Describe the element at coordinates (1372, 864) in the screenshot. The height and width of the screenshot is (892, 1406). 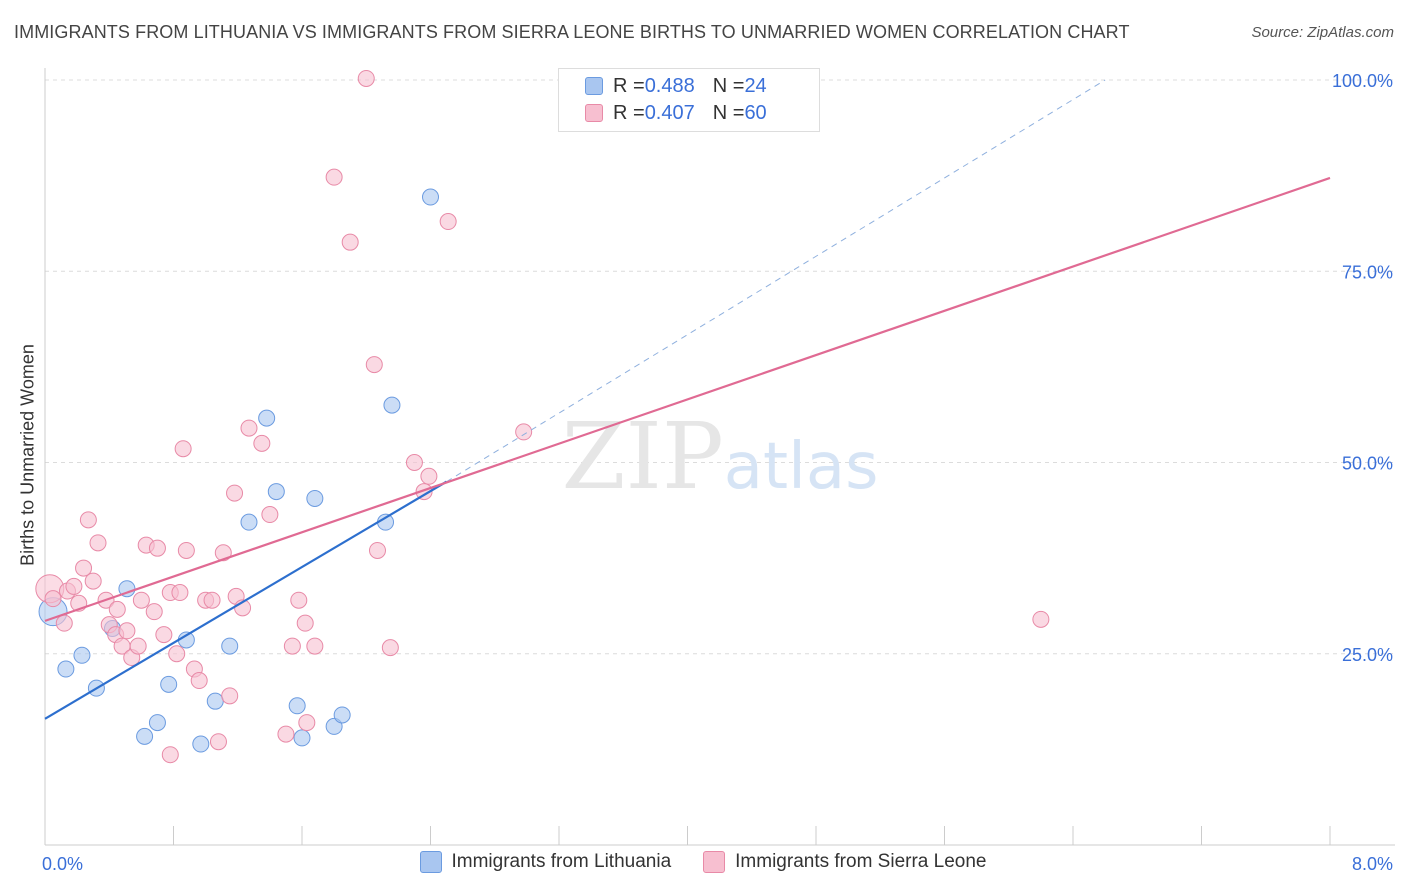
I see `x-tick-label: 8.0%` at that location.